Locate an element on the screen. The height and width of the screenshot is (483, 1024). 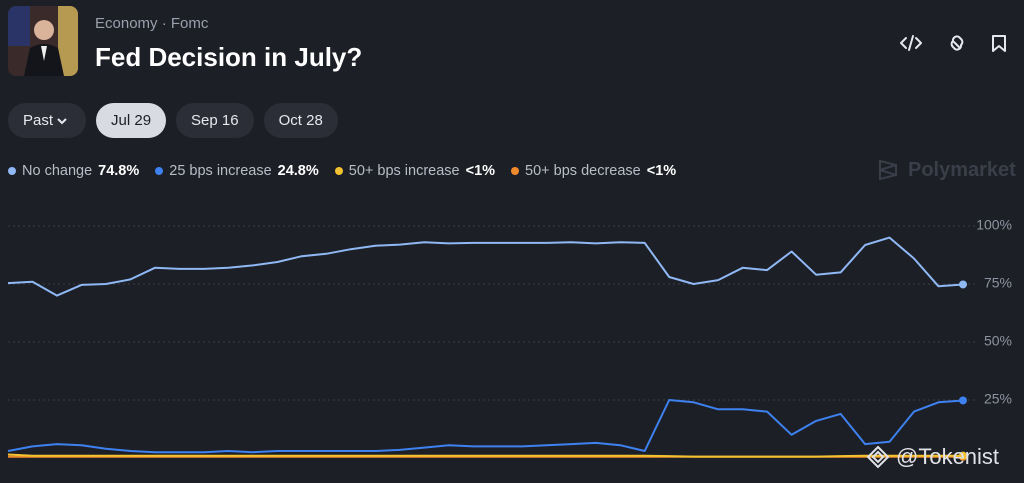
embed-button is located at coordinates (911, 43).